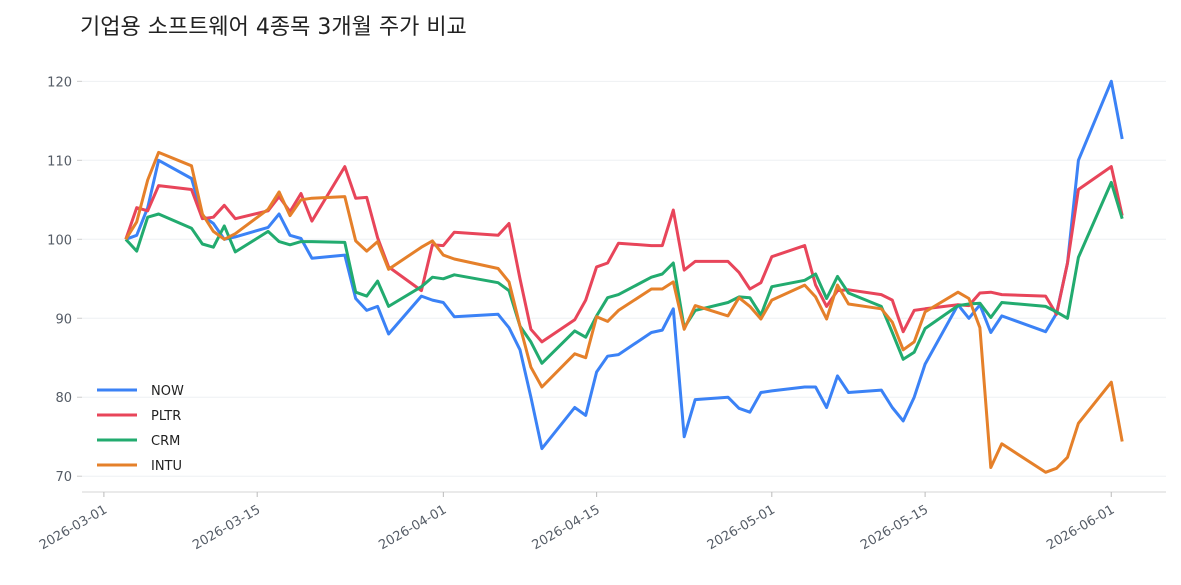  Describe the element at coordinates (166, 416) in the screenshot. I see `legend-label: PLTR` at that location.